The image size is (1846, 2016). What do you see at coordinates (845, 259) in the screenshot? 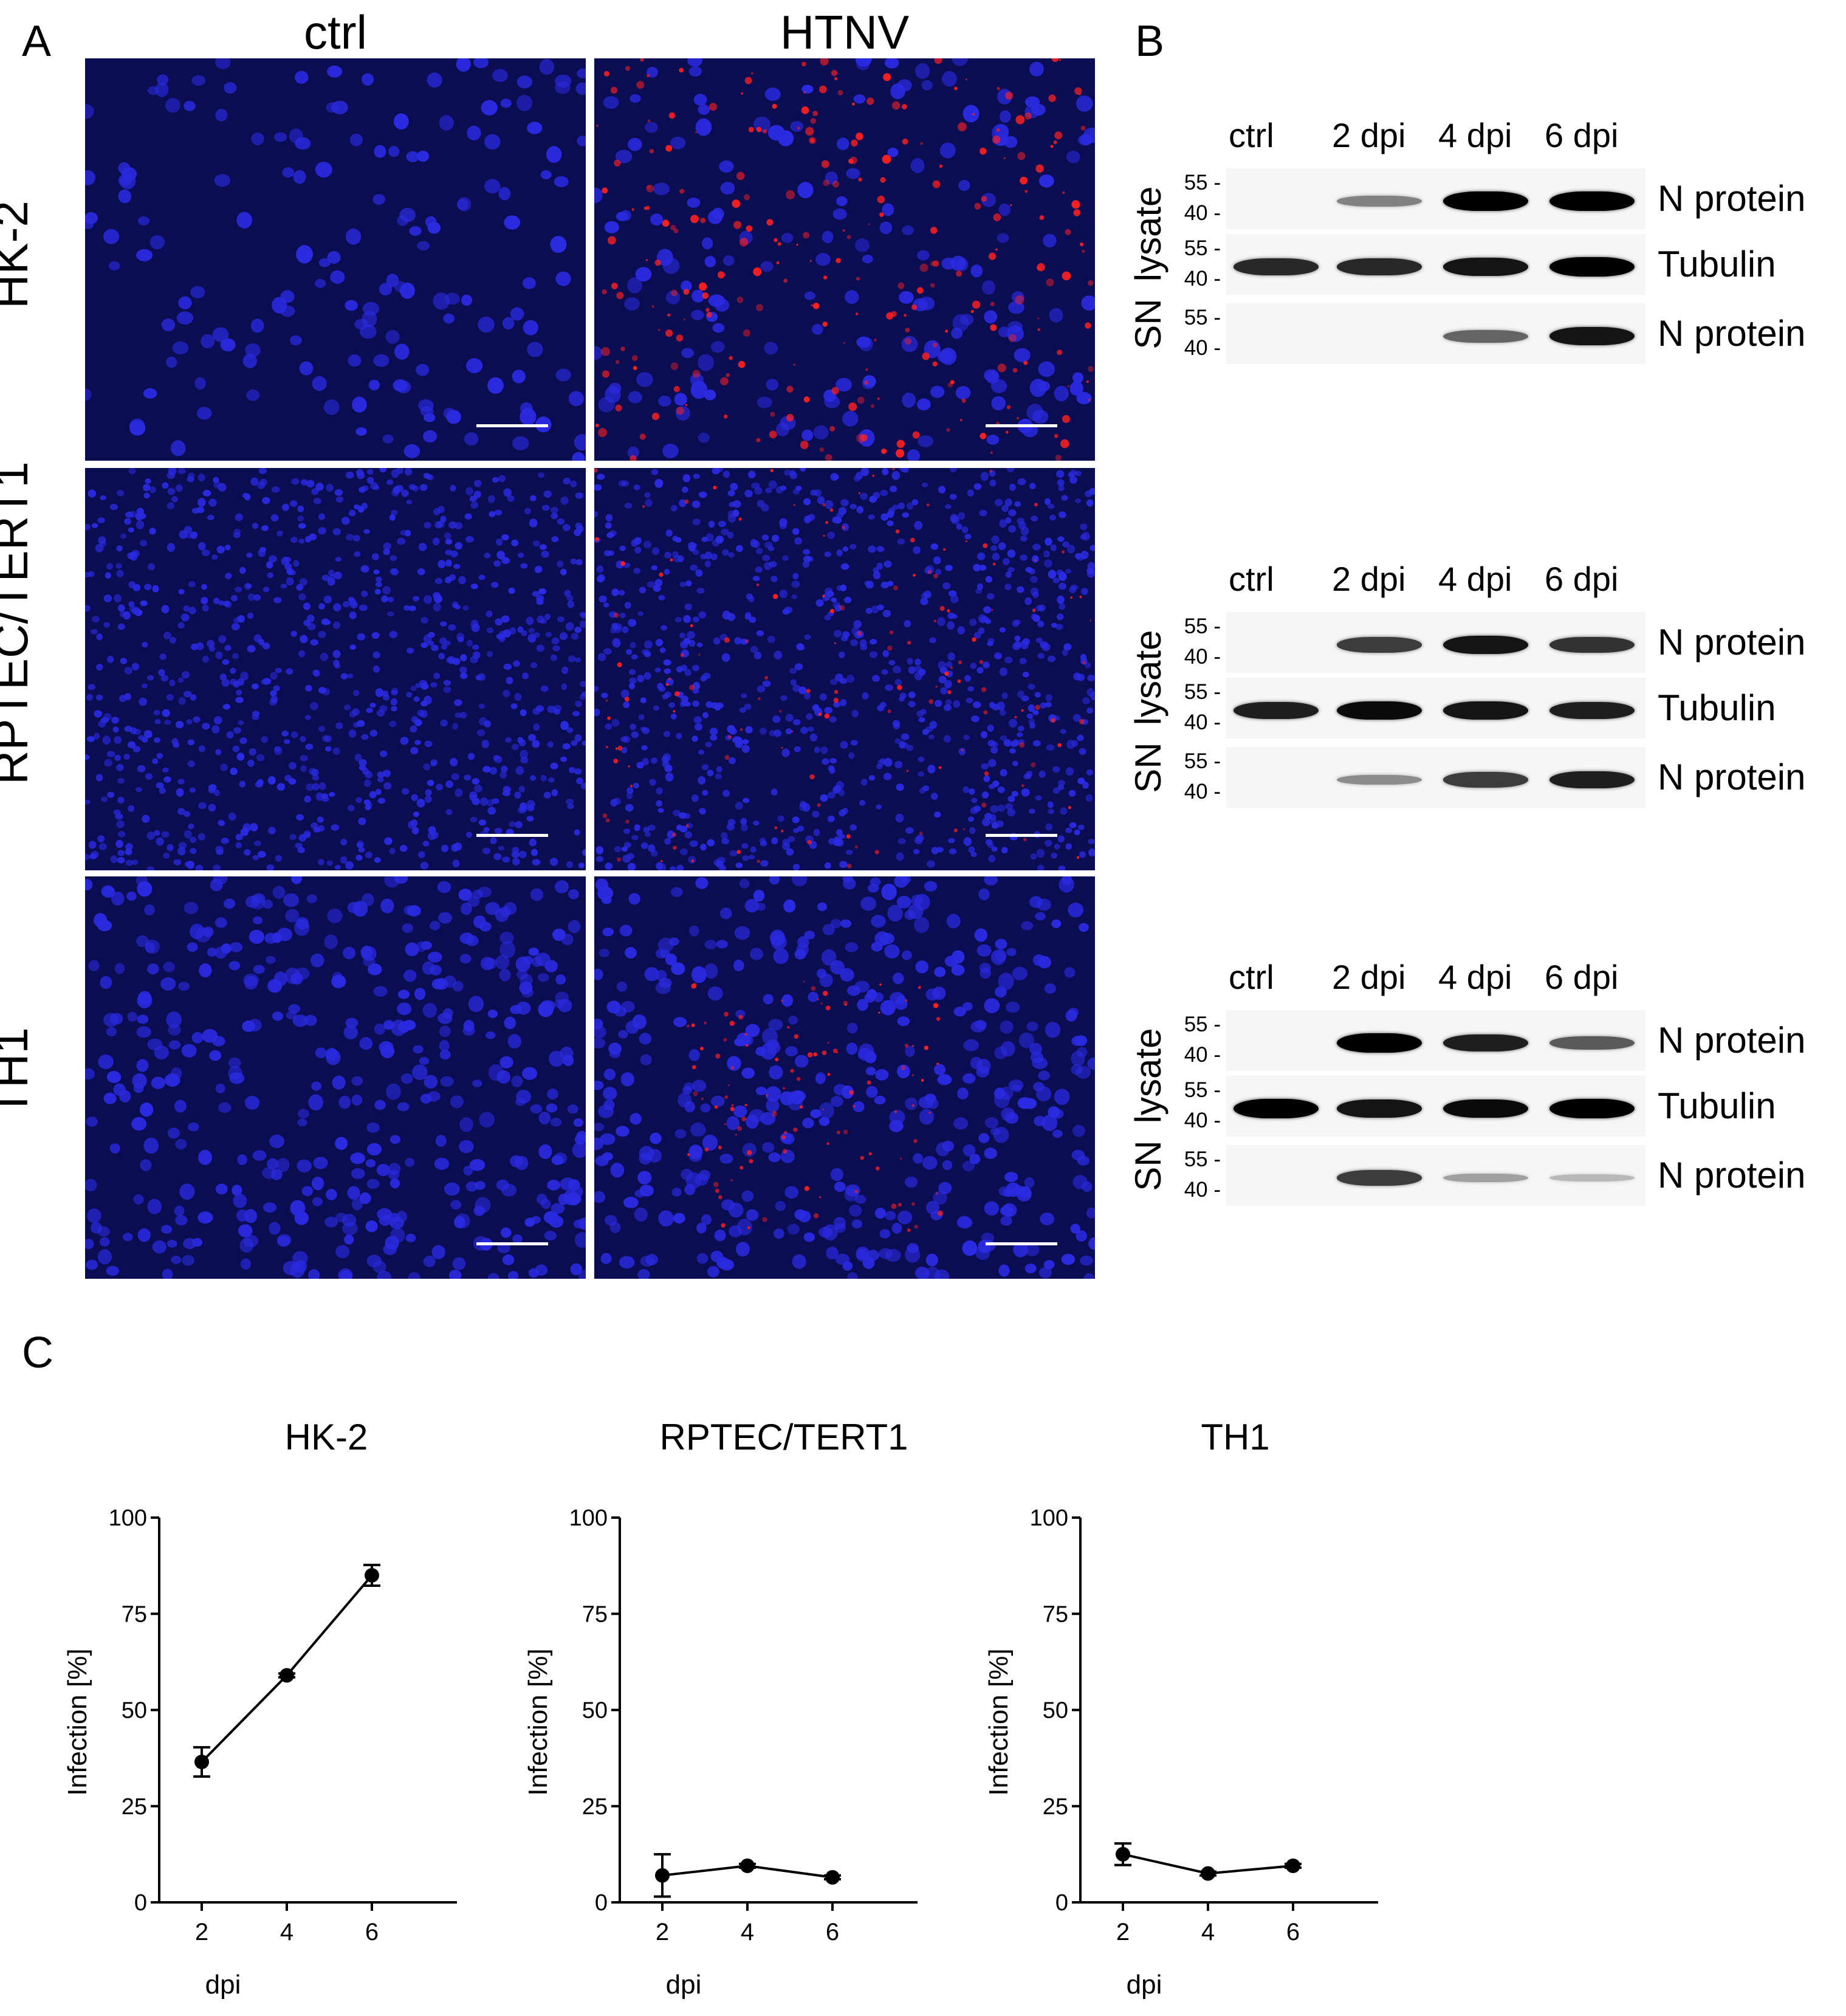
I see `micrograph-hk2-htnv` at bounding box center [845, 259].